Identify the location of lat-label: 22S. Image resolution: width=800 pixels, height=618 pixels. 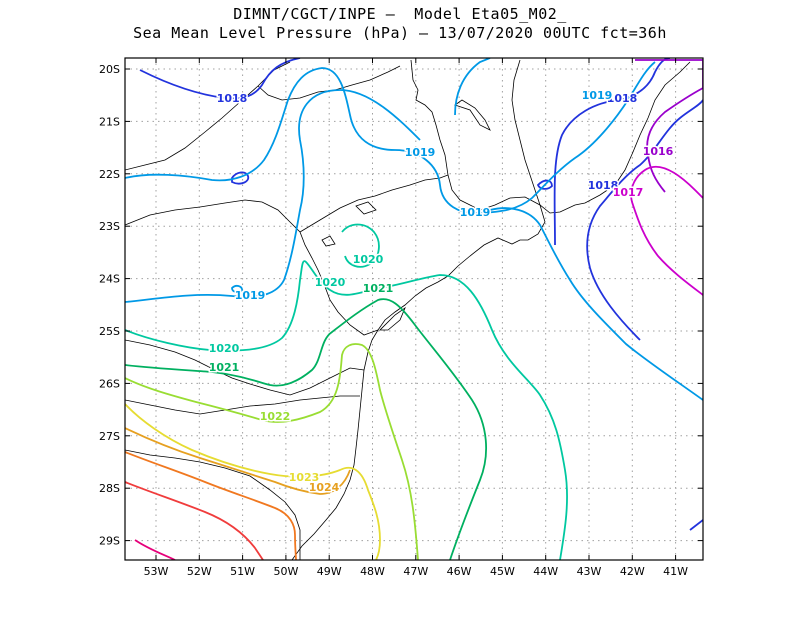
(109, 174).